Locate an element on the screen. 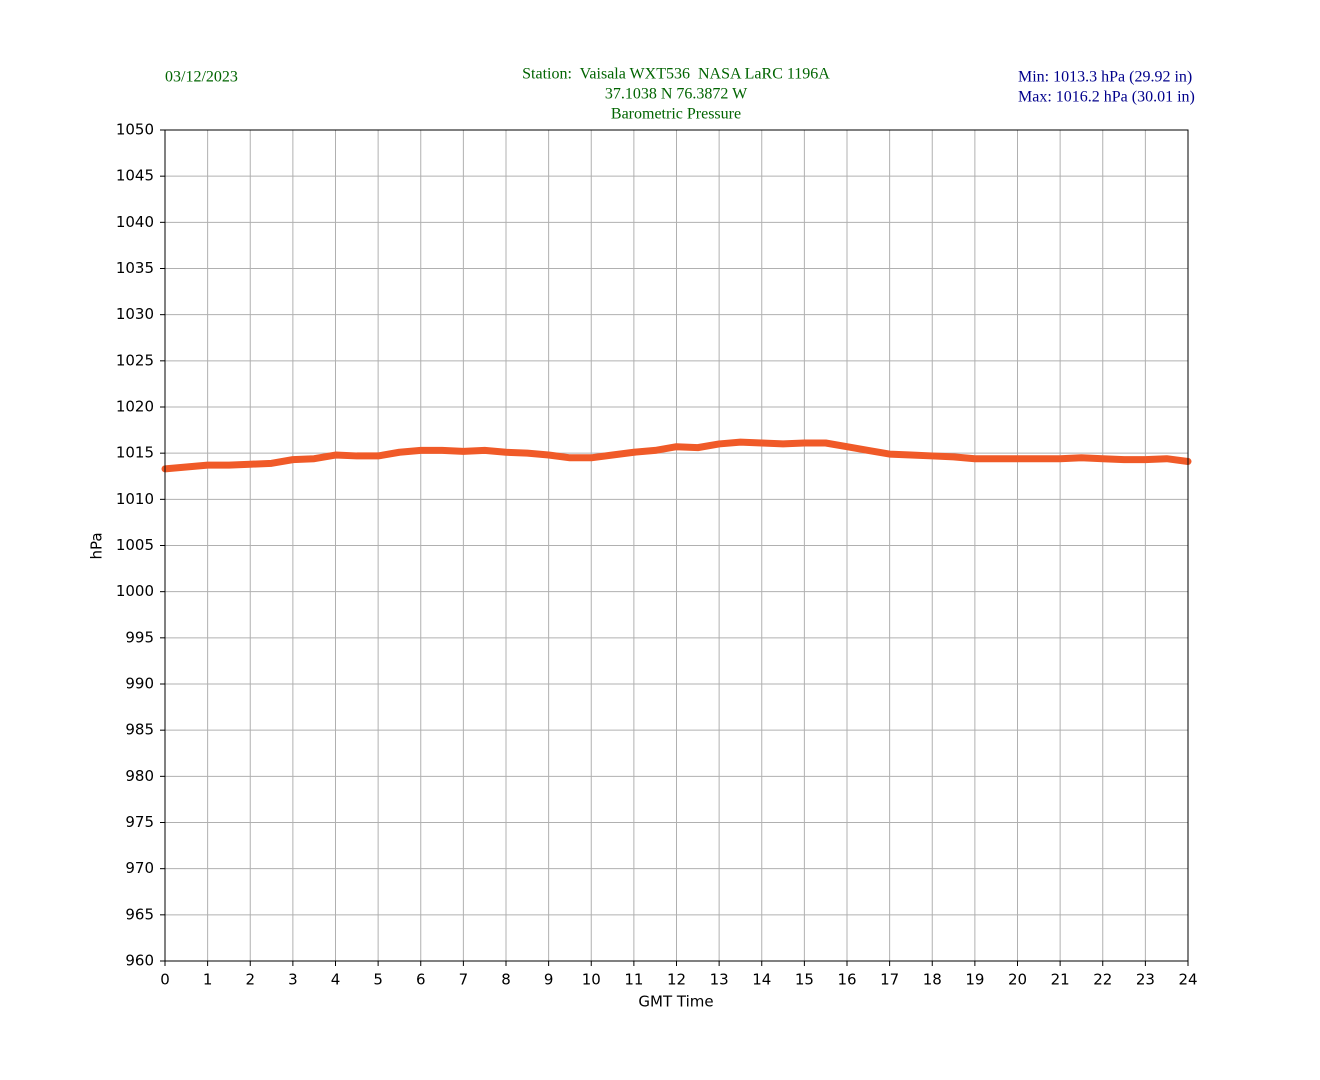  x-tick-label: 19 is located at coordinates (974, 980).